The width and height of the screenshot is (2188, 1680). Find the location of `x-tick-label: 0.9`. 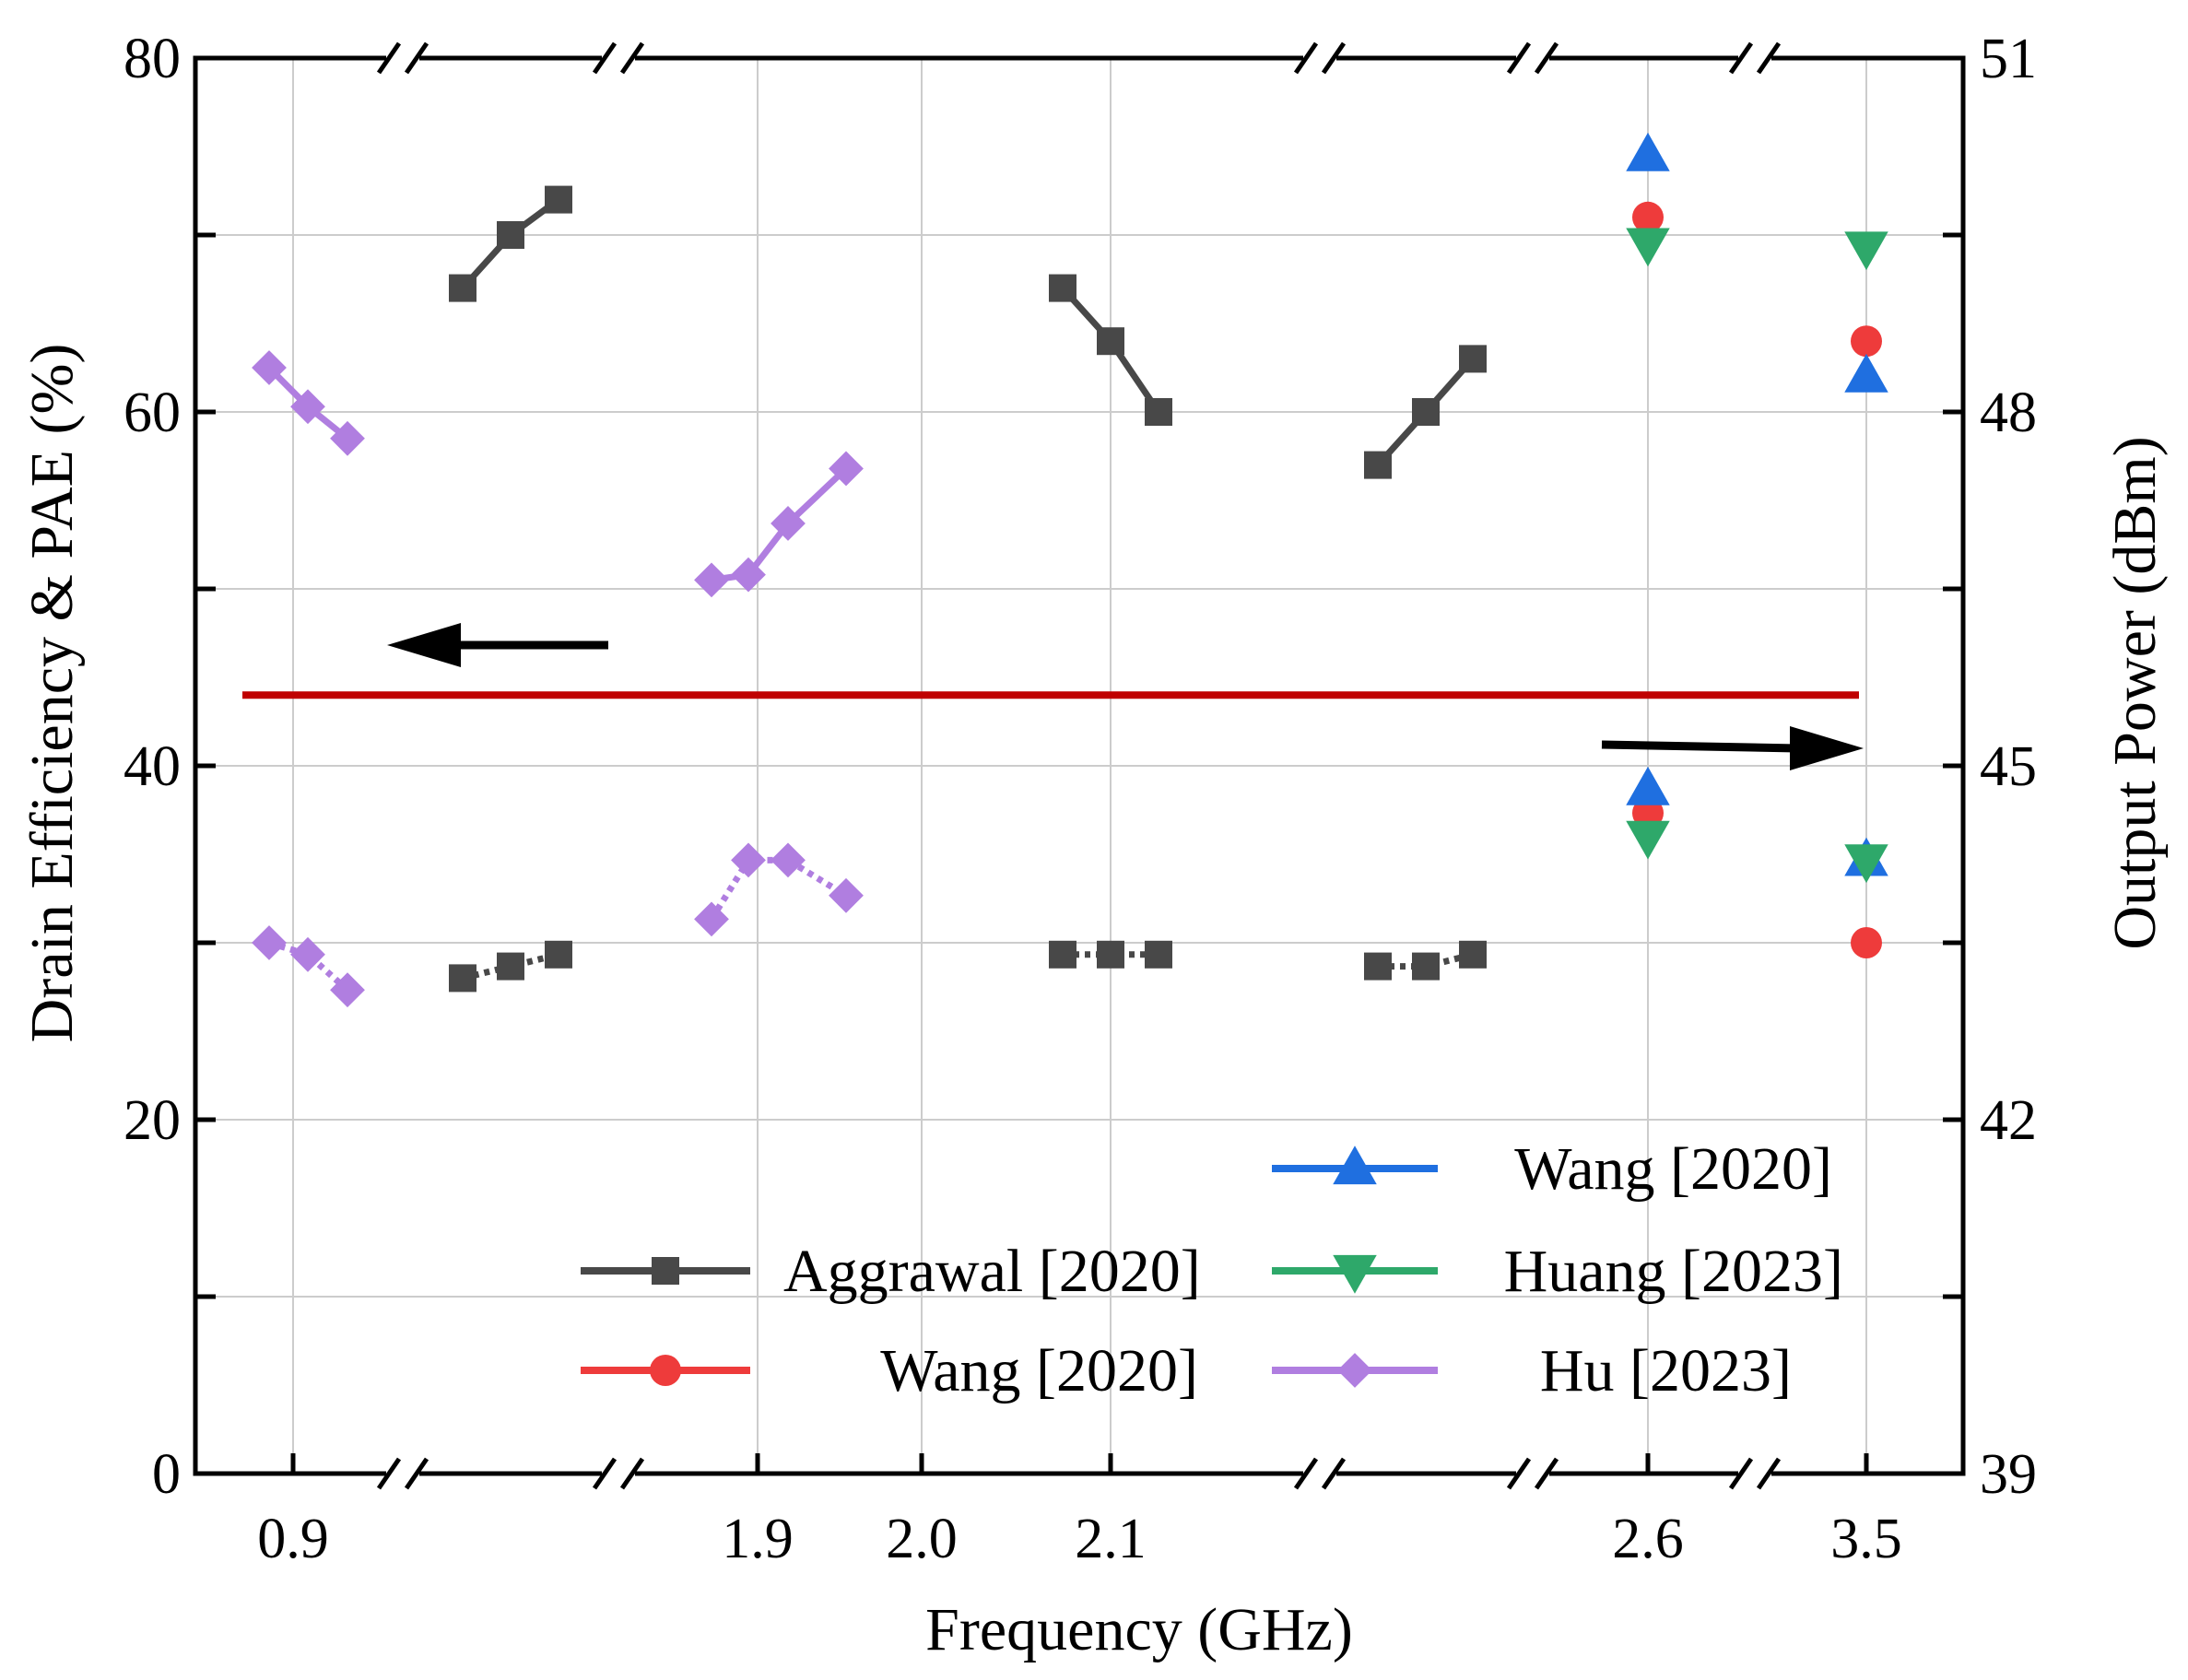

x-tick-label: 0.9 is located at coordinates (293, 1539).